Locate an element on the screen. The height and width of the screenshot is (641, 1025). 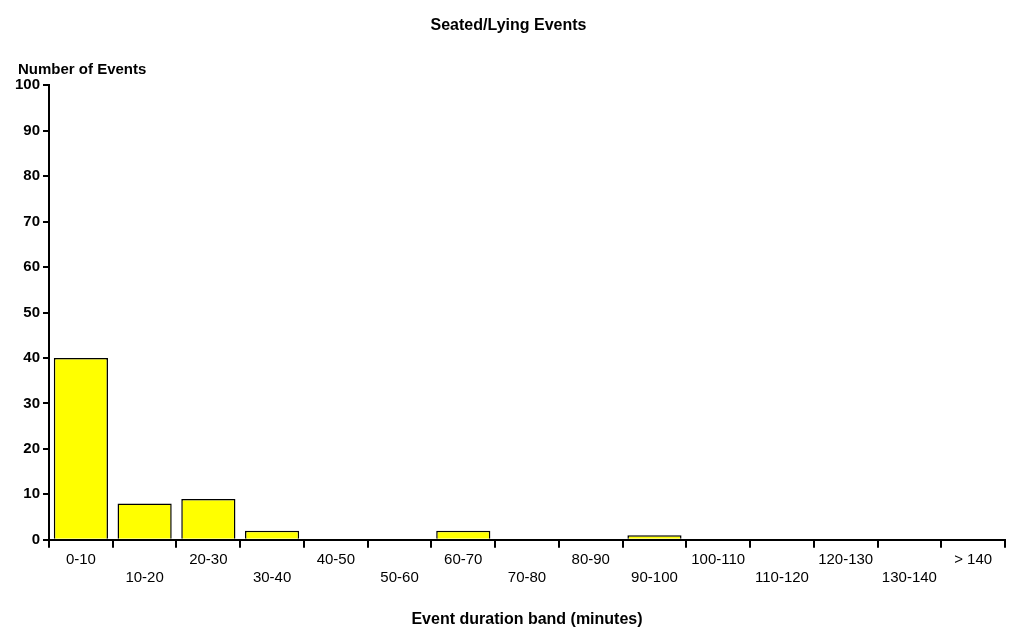
x-tick-label: 120-130 is located at coordinates (846, 558).